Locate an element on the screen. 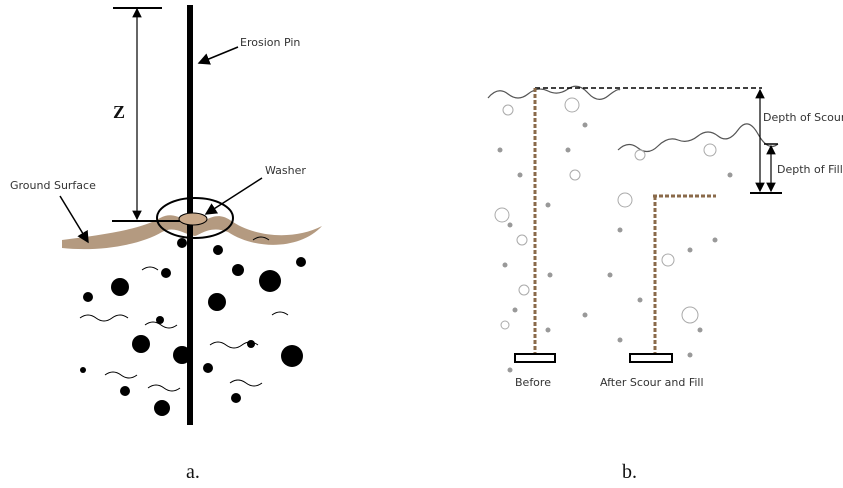 The width and height of the screenshot is (843, 488). caption-b: b. is located at coordinates (629, 472).